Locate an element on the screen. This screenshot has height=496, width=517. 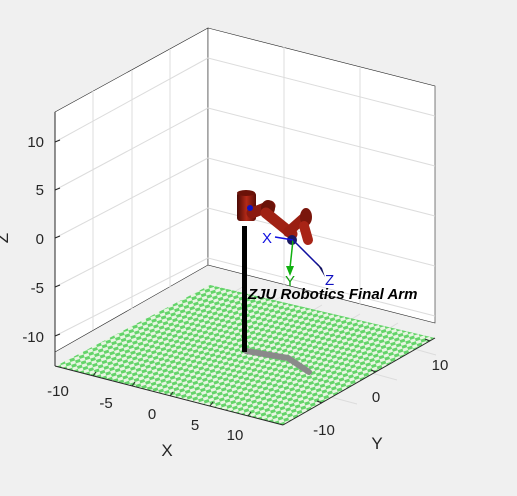
tool-y-axis is located at coordinates (291, 254).